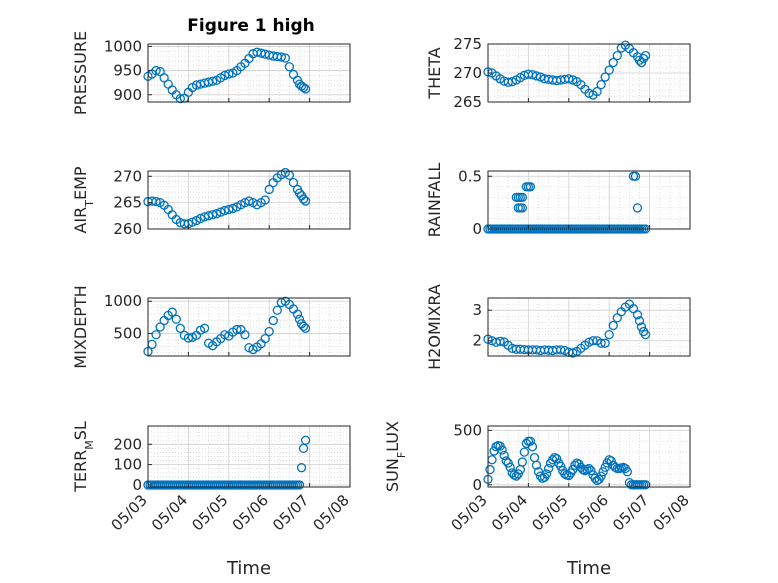 The image size is (778, 583). What do you see at coordinates (80, 326) in the screenshot?
I see `ylabel-mixdepth: MIXDEPTH` at bounding box center [80, 326].